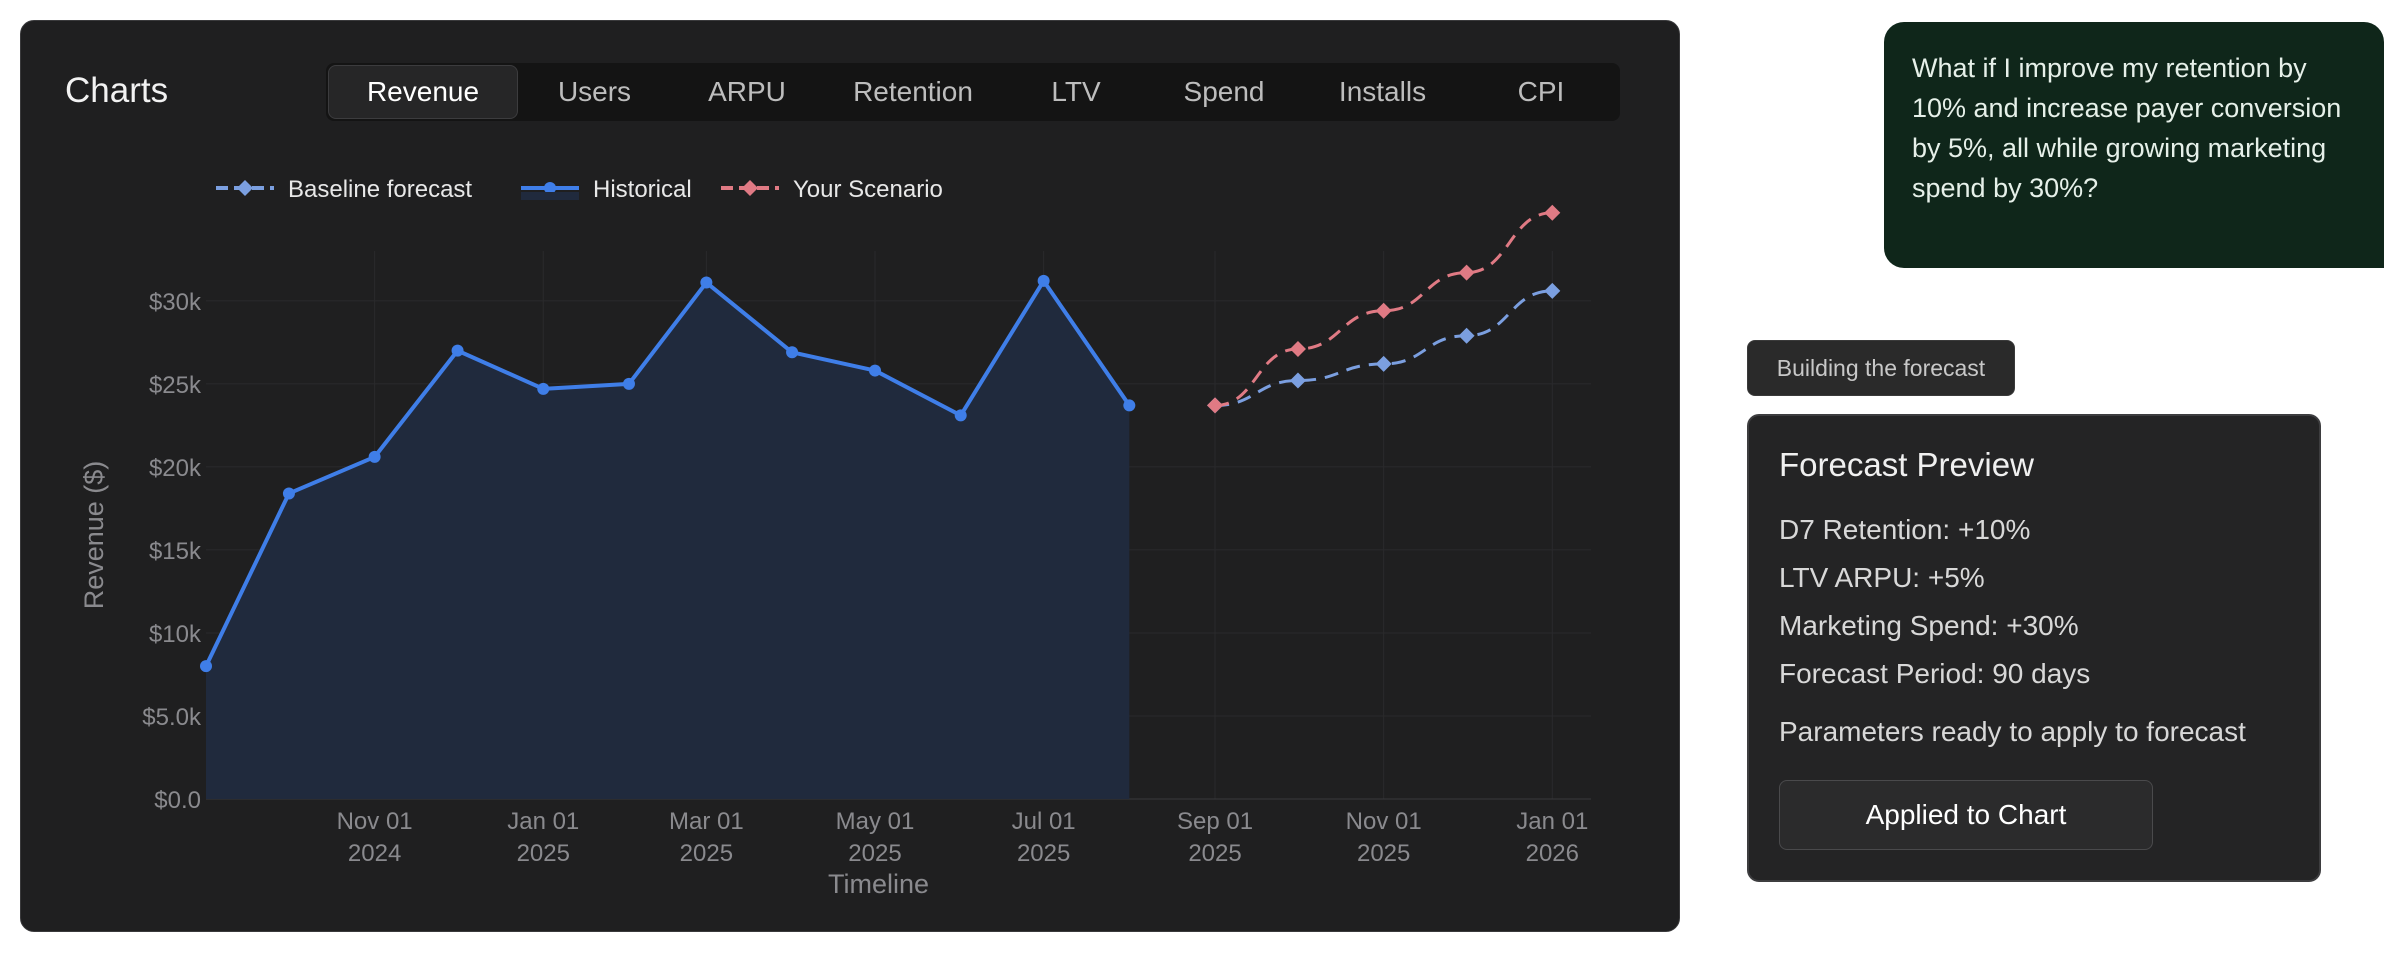 The width and height of the screenshot is (2404, 954). Describe the element at coordinates (1966, 815) in the screenshot. I see `applied-to-chart-button: Applied to Chart` at that location.